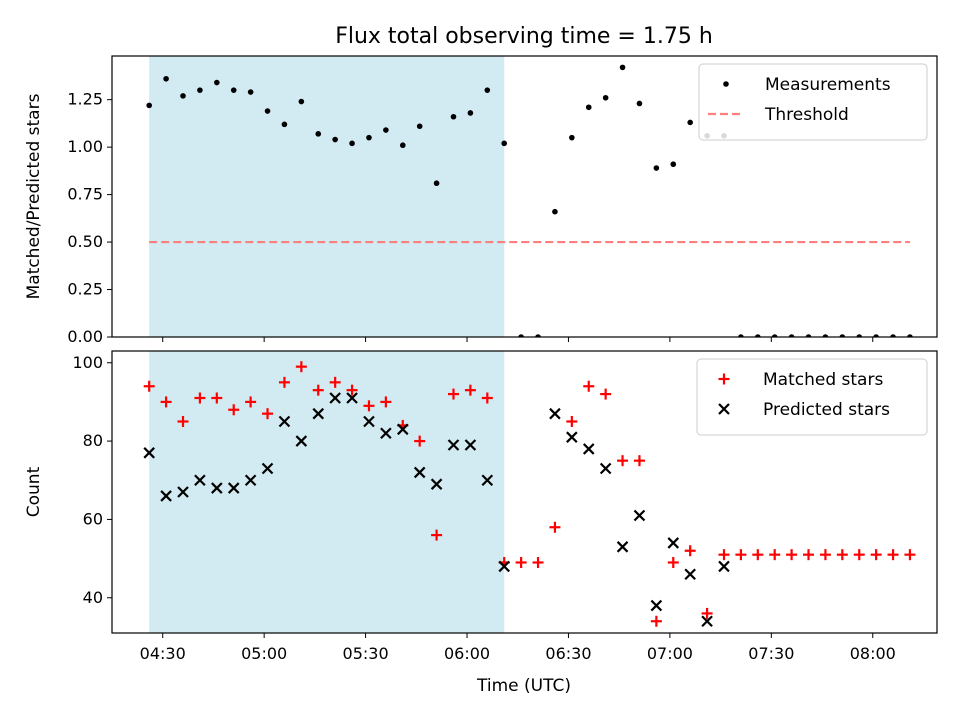  I want to click on legend-label: Threshold, so click(806, 115).